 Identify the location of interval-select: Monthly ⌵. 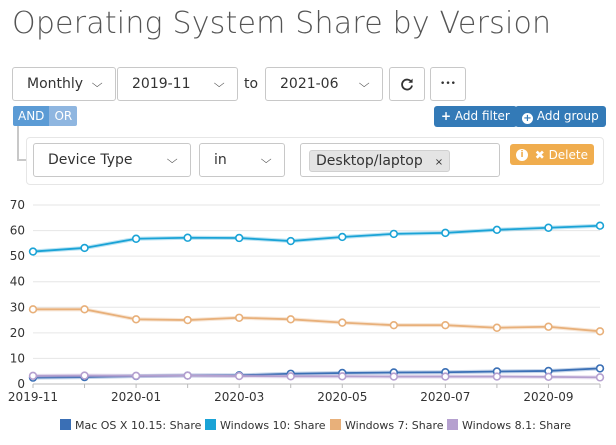
(64, 84).